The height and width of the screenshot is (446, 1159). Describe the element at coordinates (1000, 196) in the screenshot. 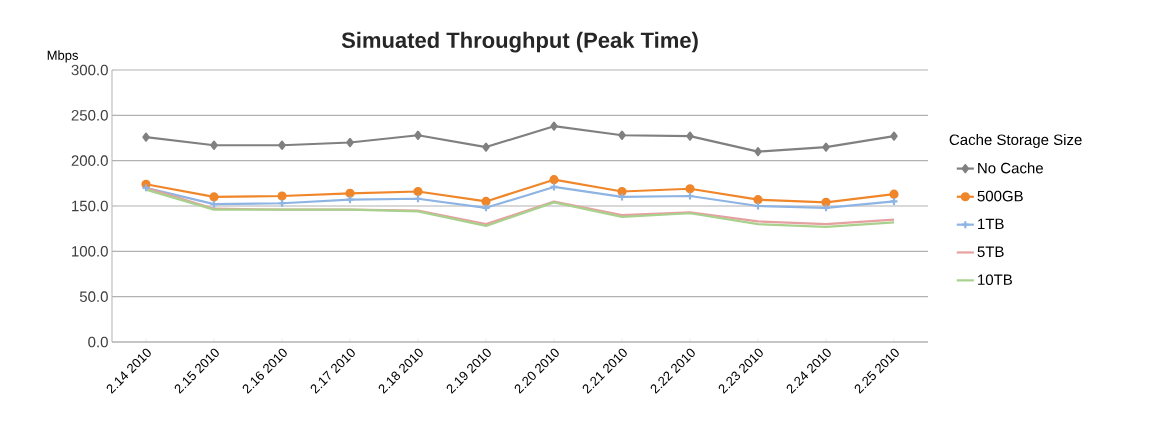

I see `legend-label: 500GB` at that location.